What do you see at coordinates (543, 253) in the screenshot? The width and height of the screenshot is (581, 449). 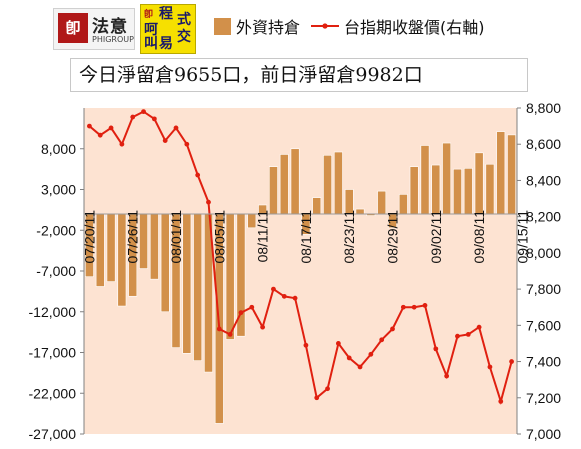 I see `right-axis-label: 8,000` at bounding box center [543, 253].